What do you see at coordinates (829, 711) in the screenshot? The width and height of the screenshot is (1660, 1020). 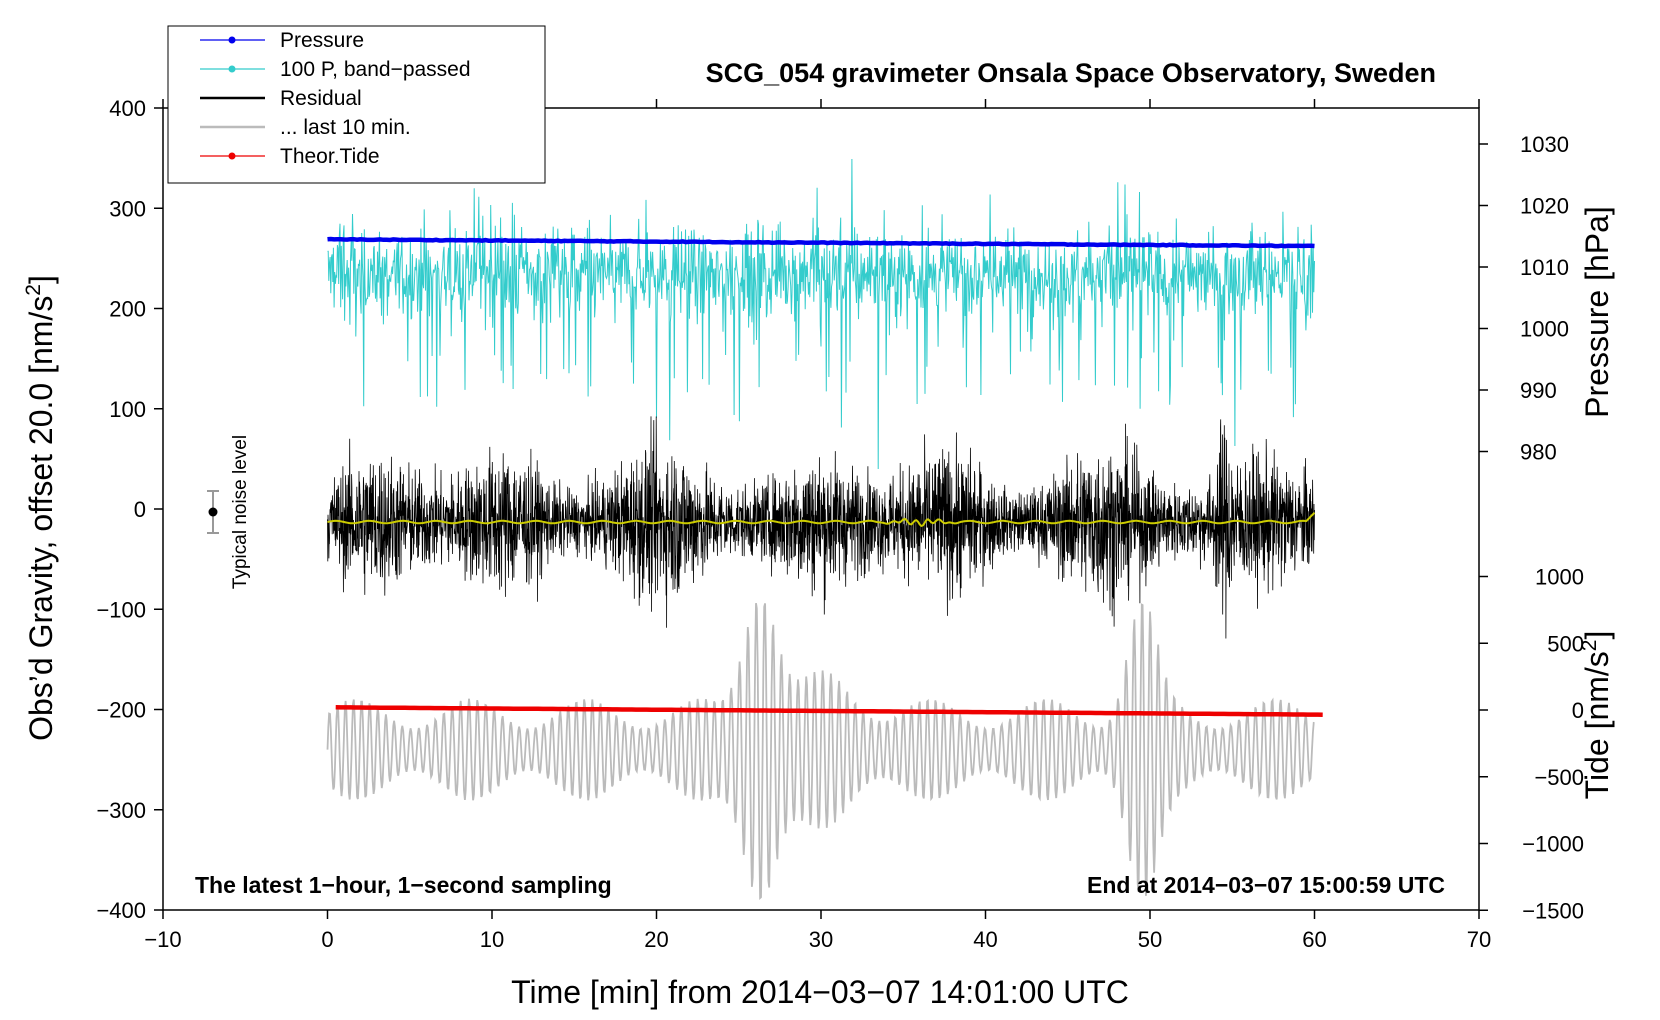 I see `series-theoretical-tide` at bounding box center [829, 711].